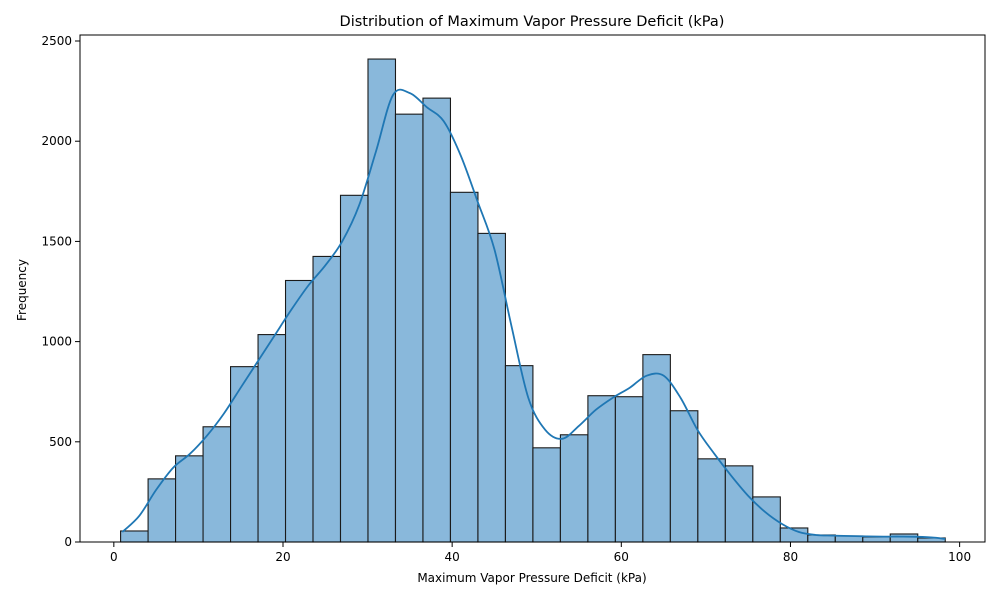  I want to click on y-tick-label: 1000, so click(56, 342).